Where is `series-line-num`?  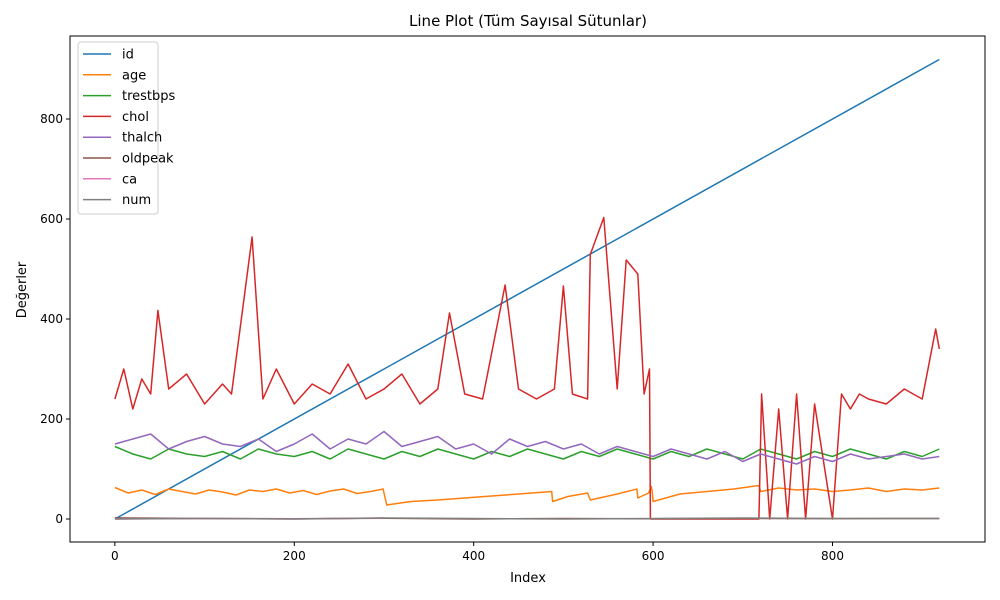 series-line-num is located at coordinates (527, 518).